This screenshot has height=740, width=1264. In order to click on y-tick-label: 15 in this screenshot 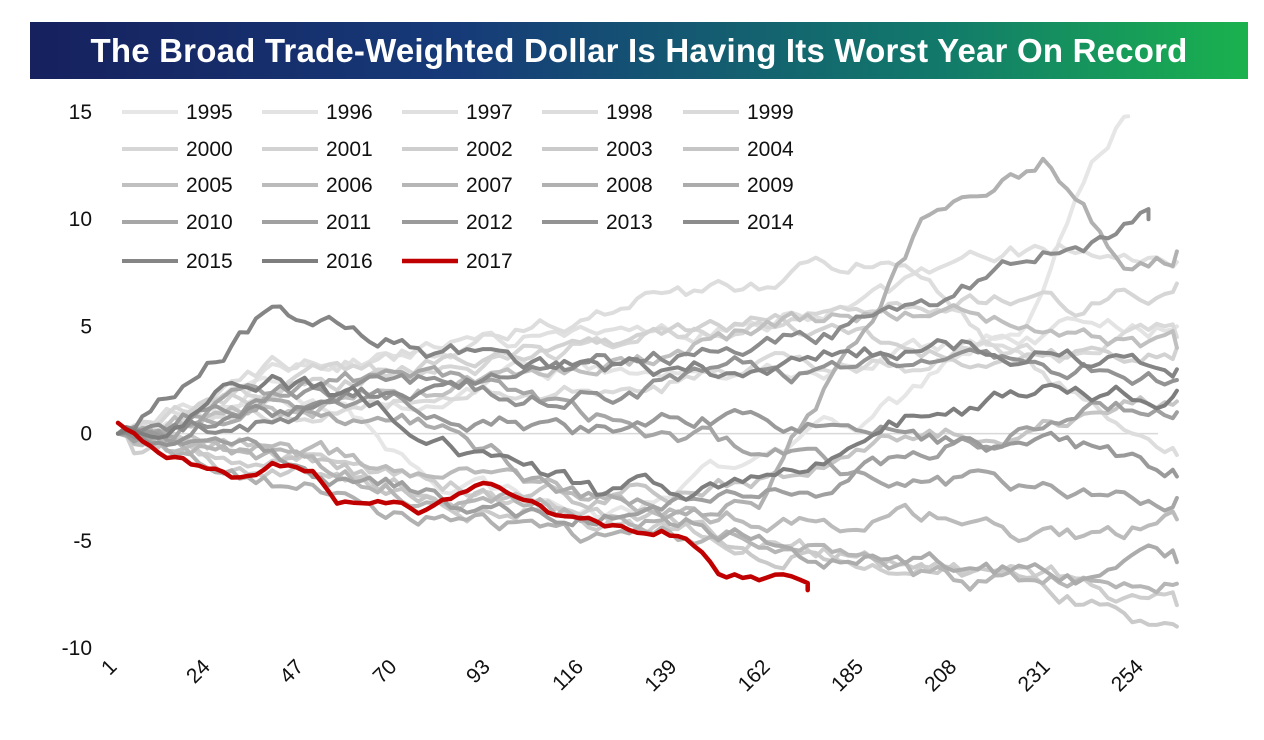, I will do `click(80, 112)`.